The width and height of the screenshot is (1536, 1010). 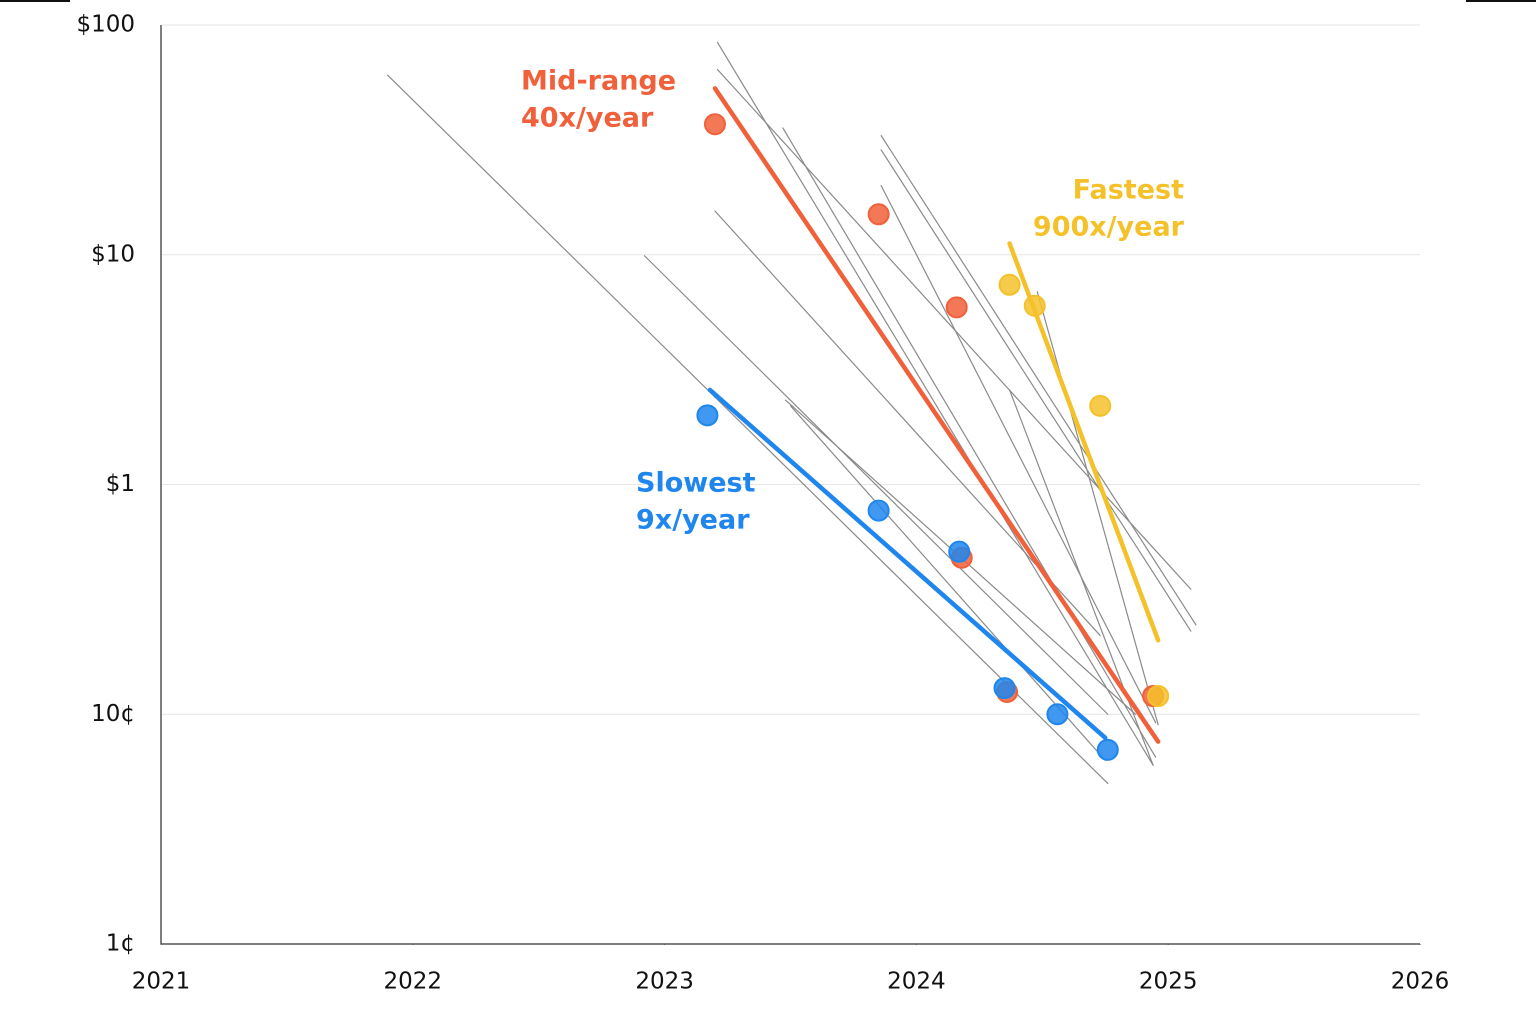 What do you see at coordinates (105, 25) in the screenshot?
I see `y-tick-label: $100` at bounding box center [105, 25].